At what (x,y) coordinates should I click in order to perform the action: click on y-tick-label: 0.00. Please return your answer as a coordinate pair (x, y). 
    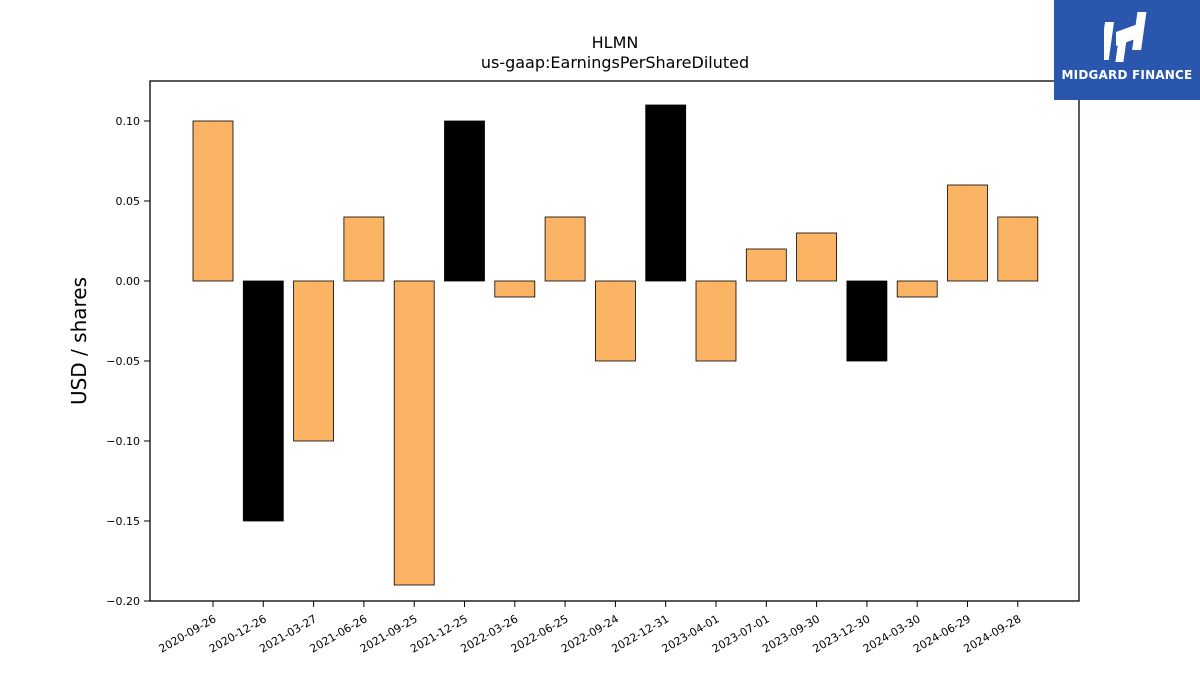
    Looking at the image, I should click on (128, 281).